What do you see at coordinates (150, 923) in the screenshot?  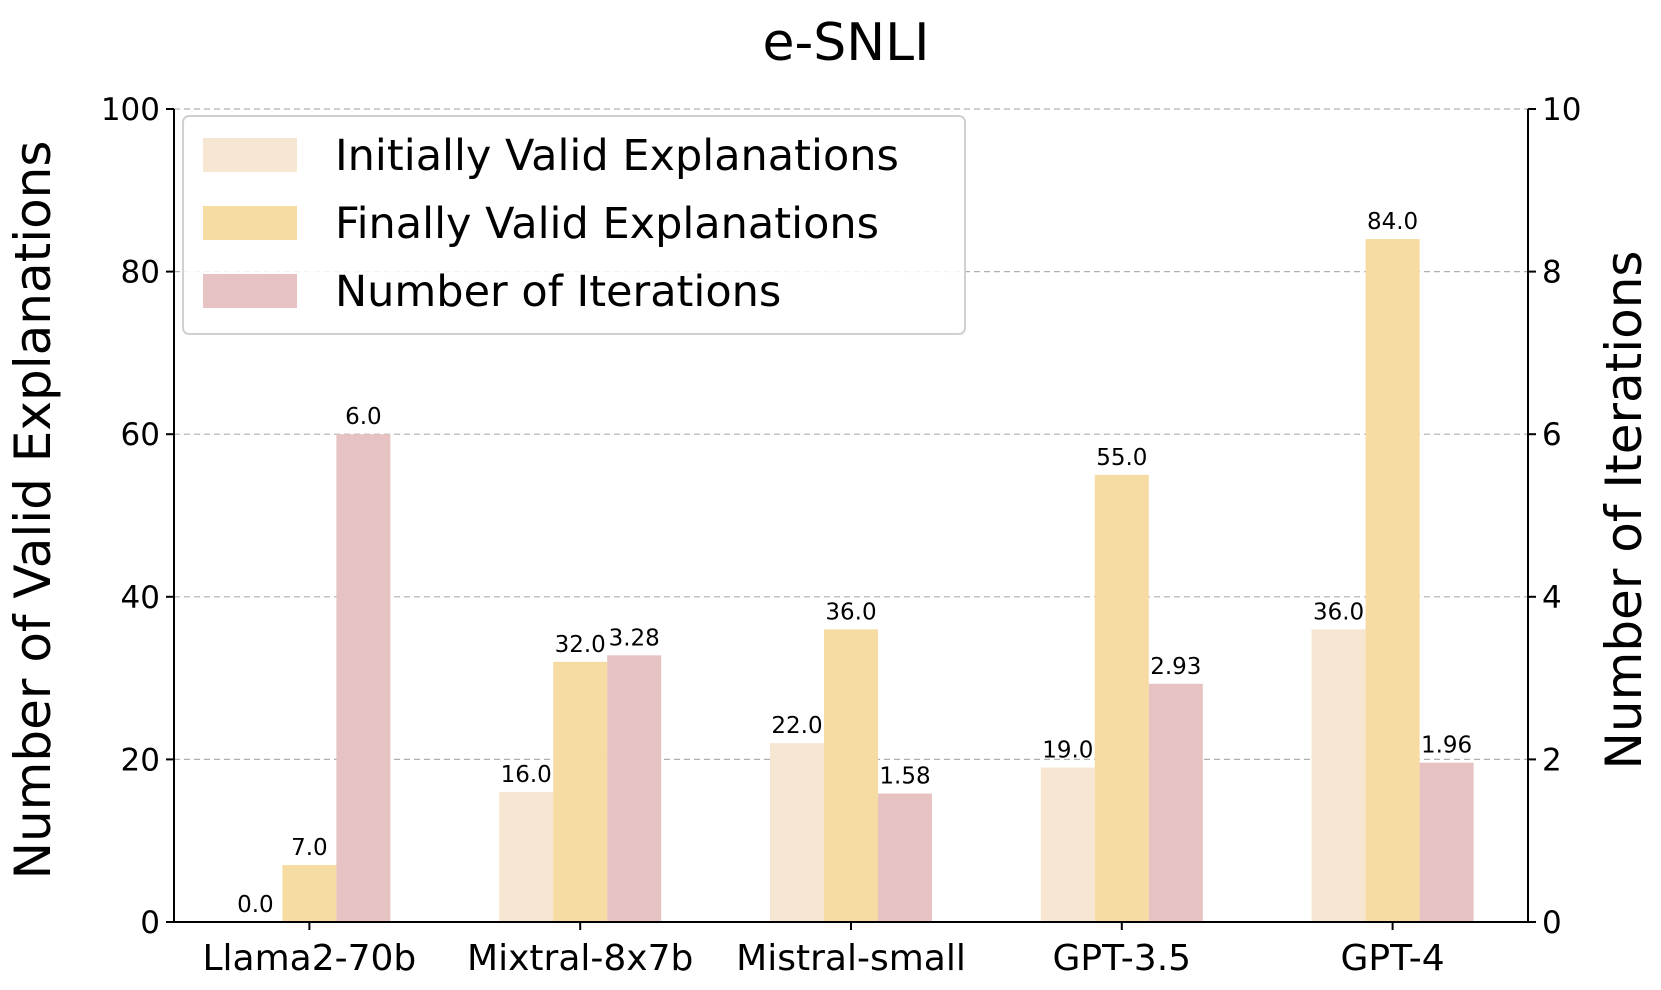 I see `y-tick-label-left: 0` at bounding box center [150, 923].